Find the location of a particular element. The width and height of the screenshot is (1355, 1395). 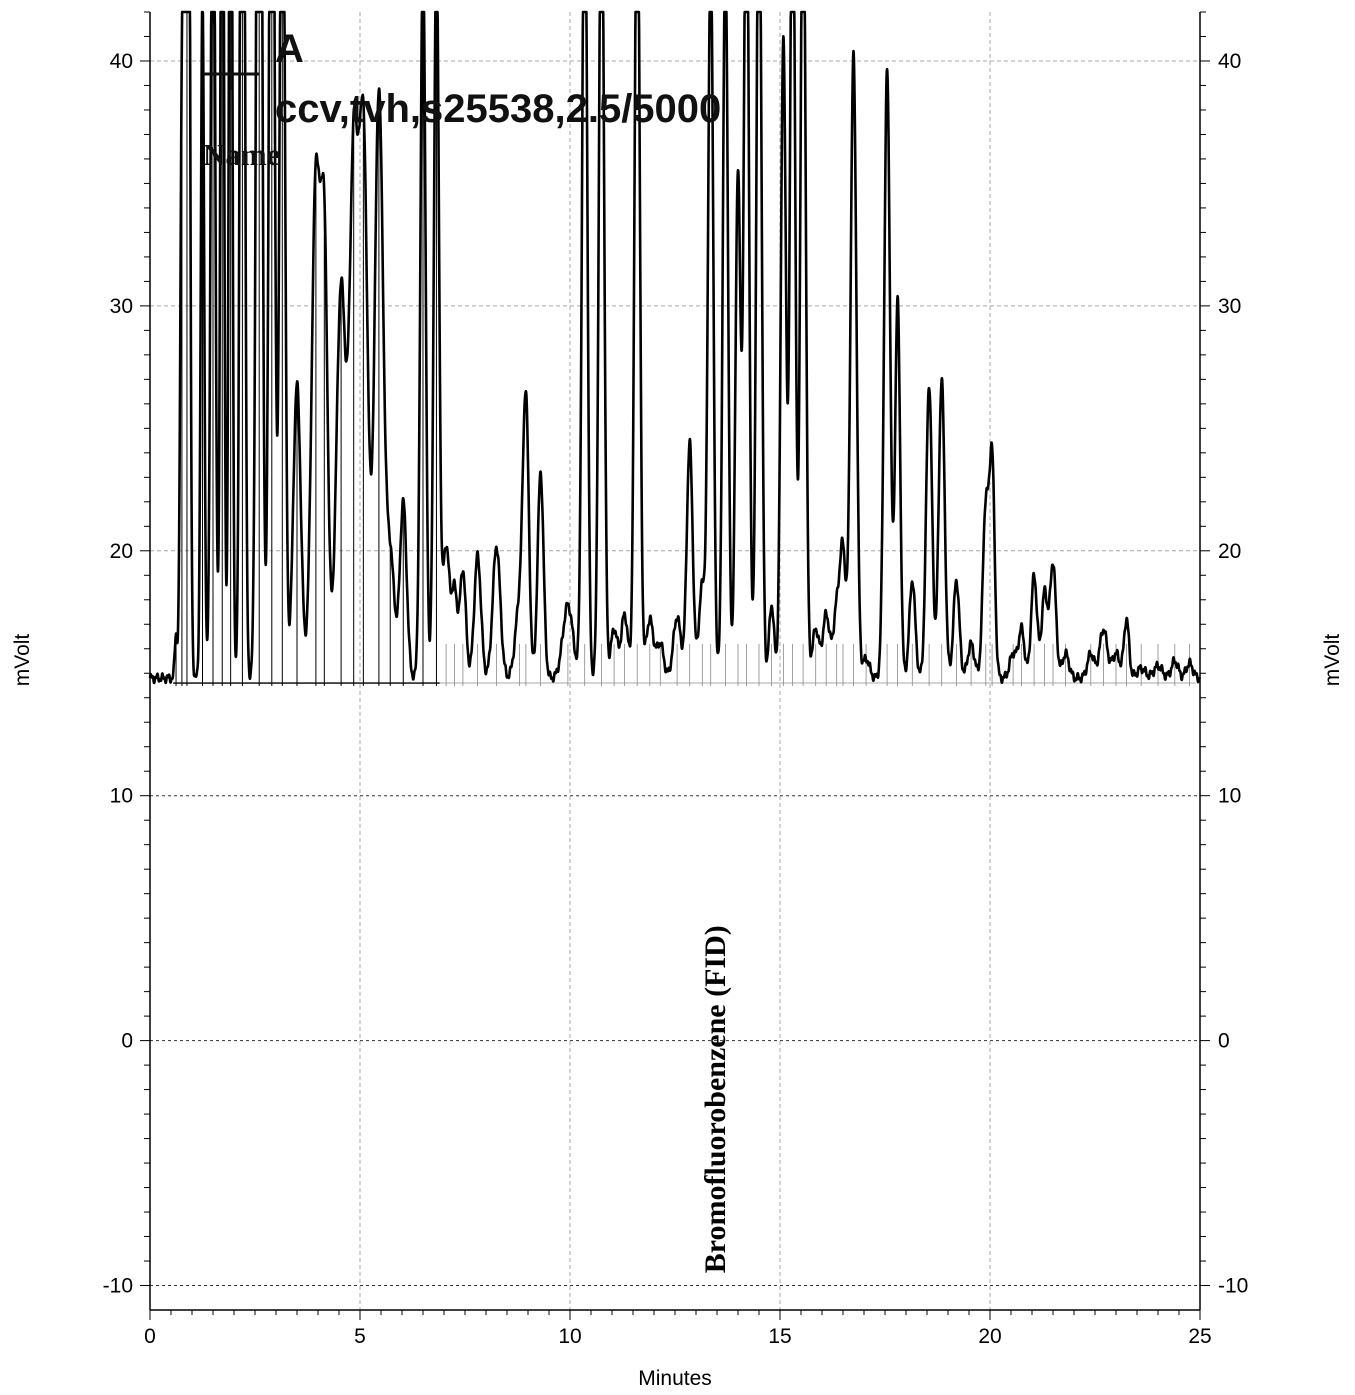

legend-letter: A is located at coordinates (289, 49).